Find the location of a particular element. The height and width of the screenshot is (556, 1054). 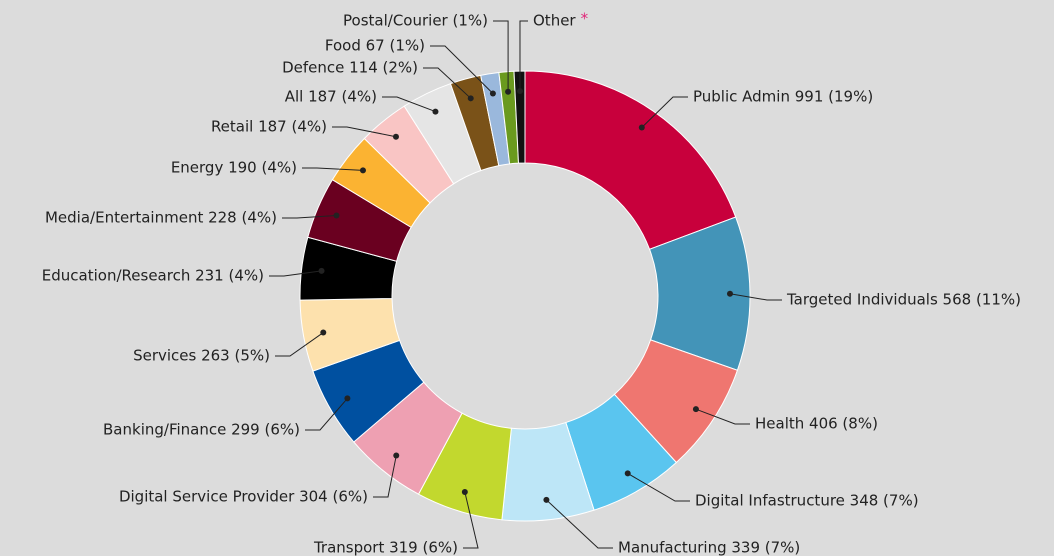

slice-label: Digital Service Provider 304 (6%) is located at coordinates (243, 497).